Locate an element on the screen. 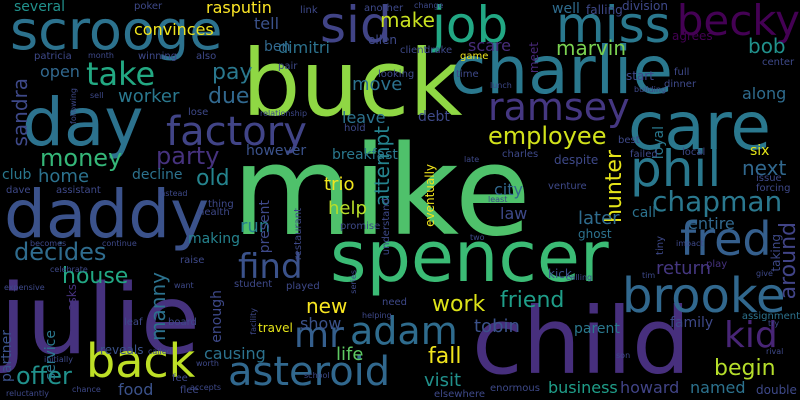 The height and width of the screenshot is (400, 800). cloud-word-due: due is located at coordinates (229, 96).